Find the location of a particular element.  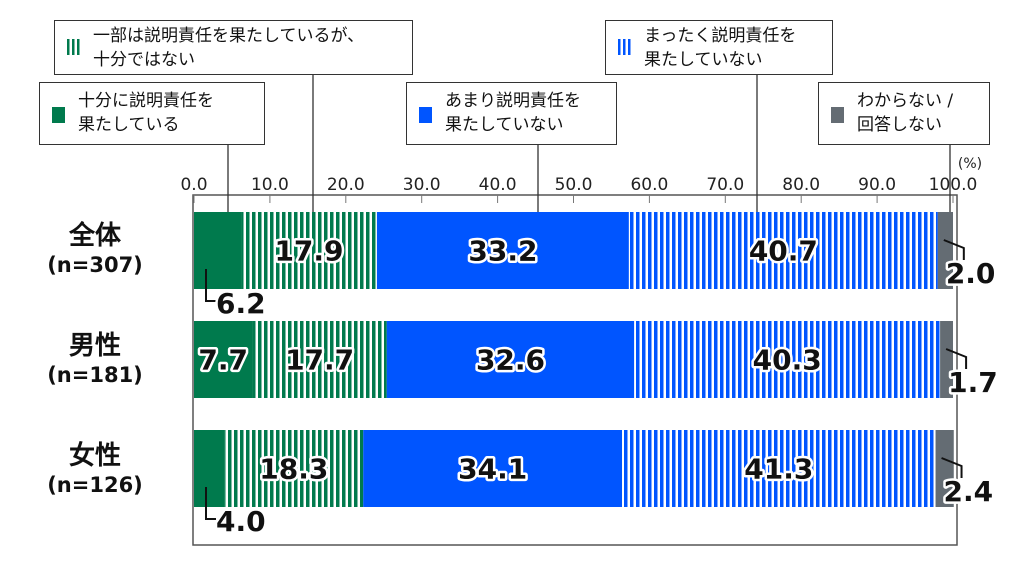

category-count: (n=126) is located at coordinates (95, 485).